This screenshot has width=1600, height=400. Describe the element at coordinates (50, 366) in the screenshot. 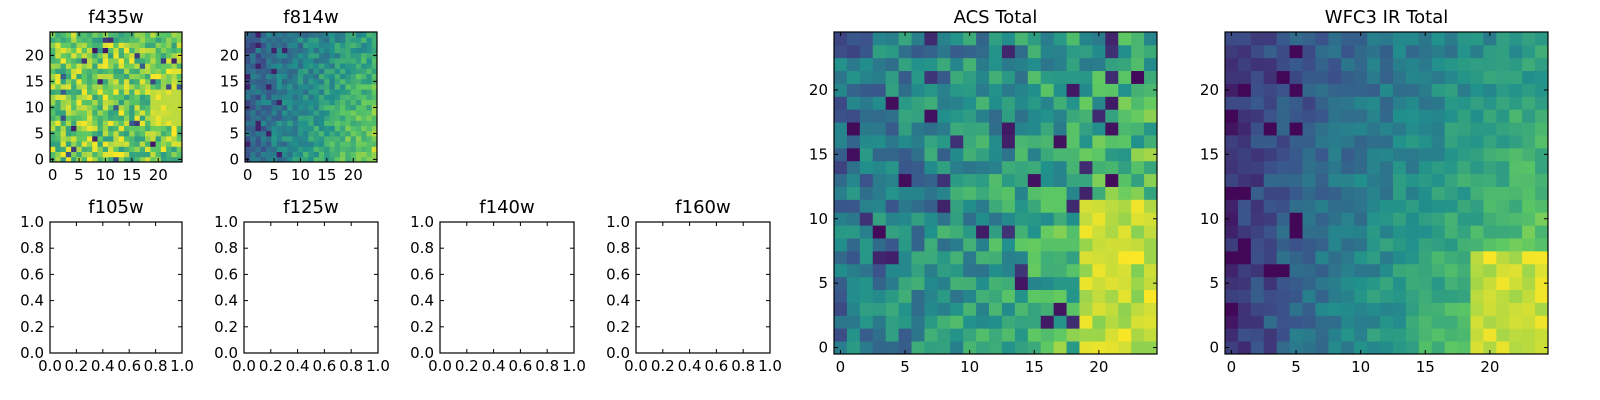

I see `x-tick-label: 0.0` at that location.